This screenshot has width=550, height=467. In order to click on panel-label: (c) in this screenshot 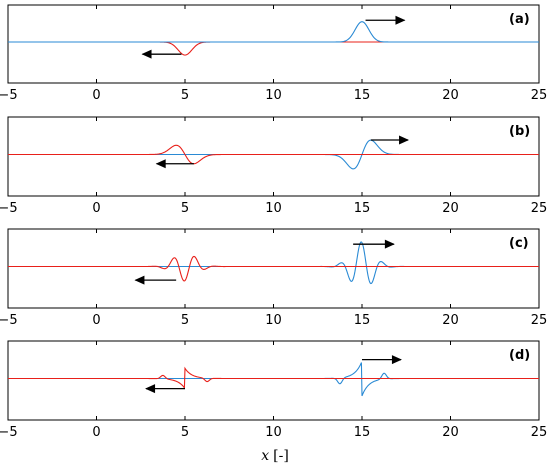, I will do `click(519, 243)`.